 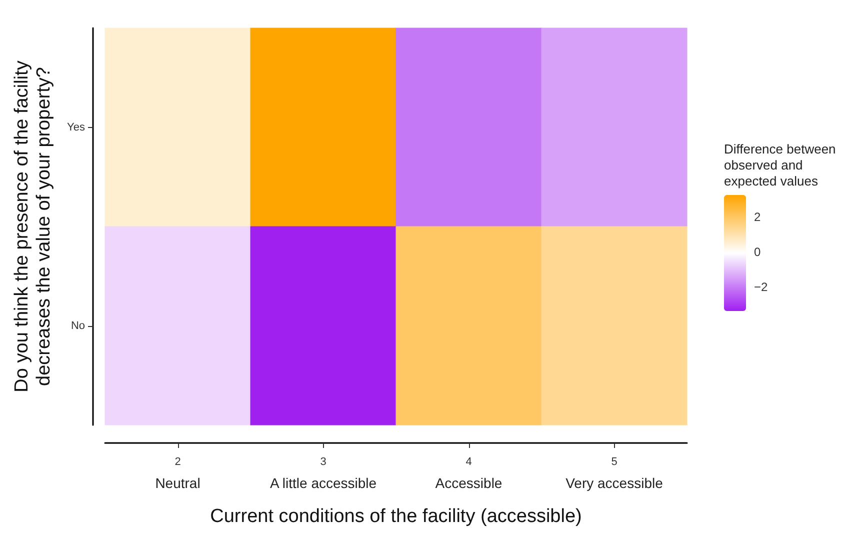 What do you see at coordinates (757, 217) in the screenshot?
I see `color-bar-label: 2` at bounding box center [757, 217].